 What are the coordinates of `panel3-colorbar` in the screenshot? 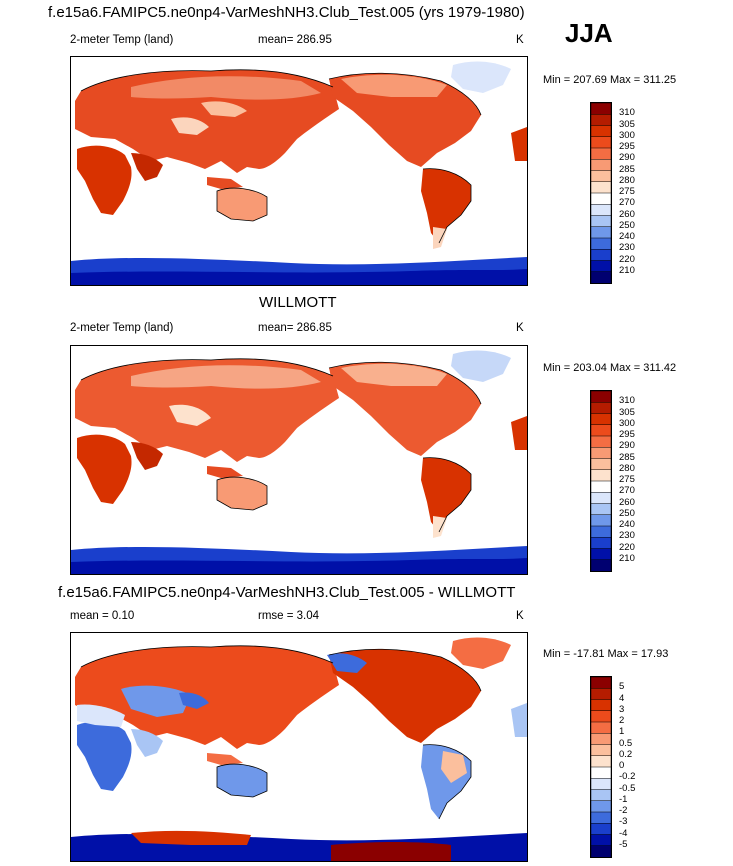 It's located at (601, 767).